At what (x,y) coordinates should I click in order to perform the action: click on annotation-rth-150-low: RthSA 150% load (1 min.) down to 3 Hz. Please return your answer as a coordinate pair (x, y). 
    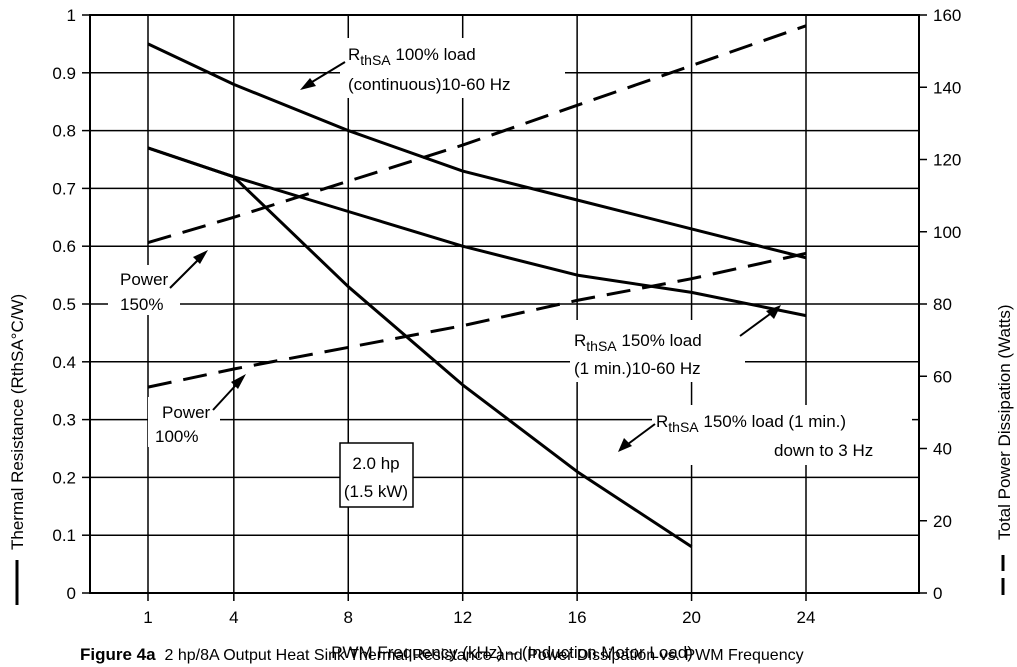
    Looking at the image, I should click on (765, 435).